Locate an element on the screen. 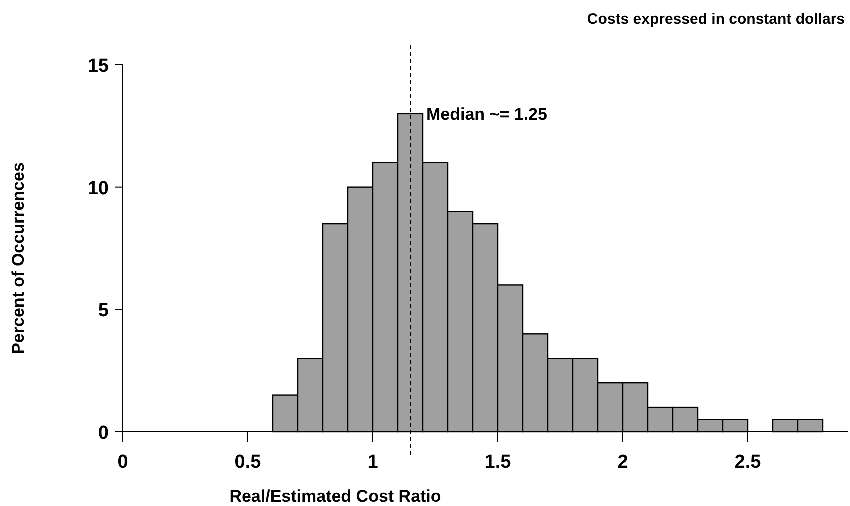  x-tick-label: 2.5 is located at coordinates (748, 462).